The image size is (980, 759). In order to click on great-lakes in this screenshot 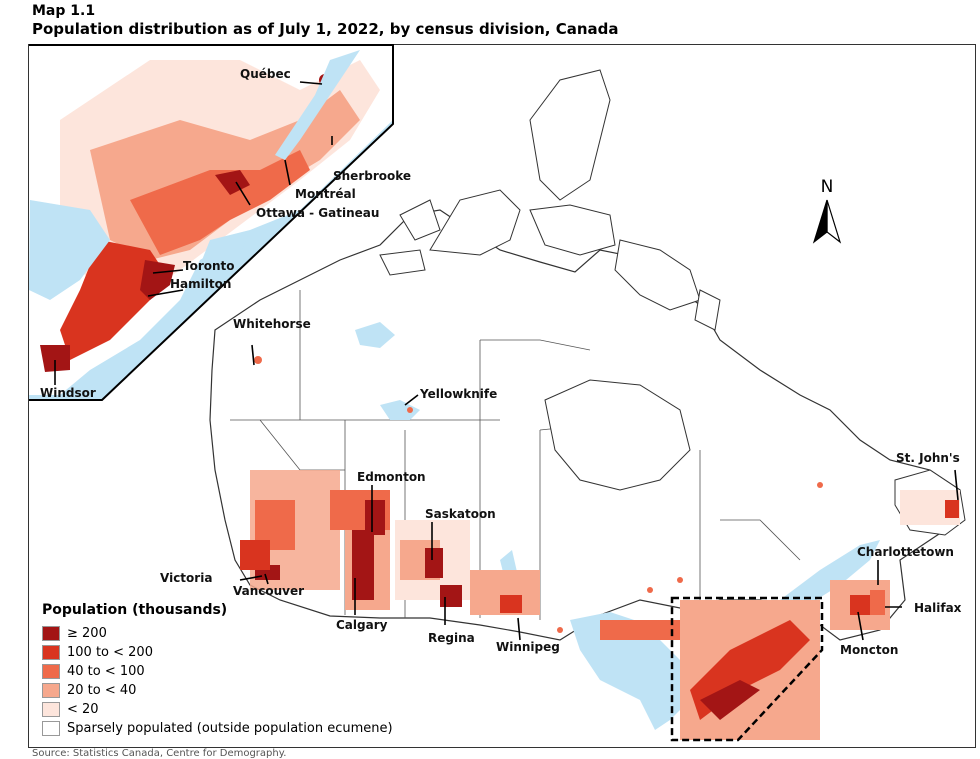, I will do `click(630, 671)`.